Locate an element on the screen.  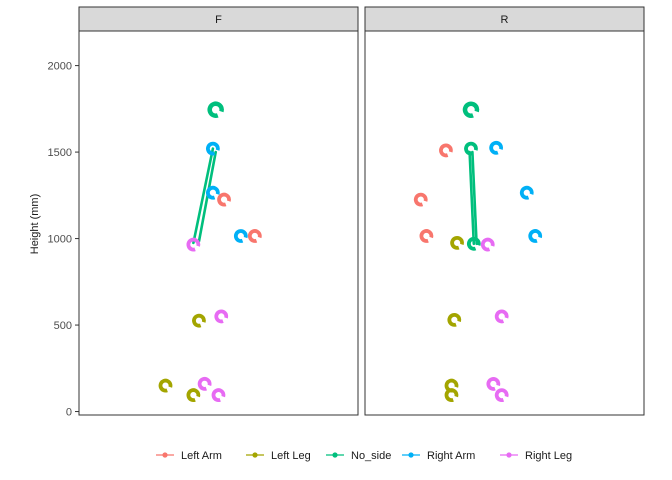
legend-item-no-side: No_side is located at coordinates (358, 456).